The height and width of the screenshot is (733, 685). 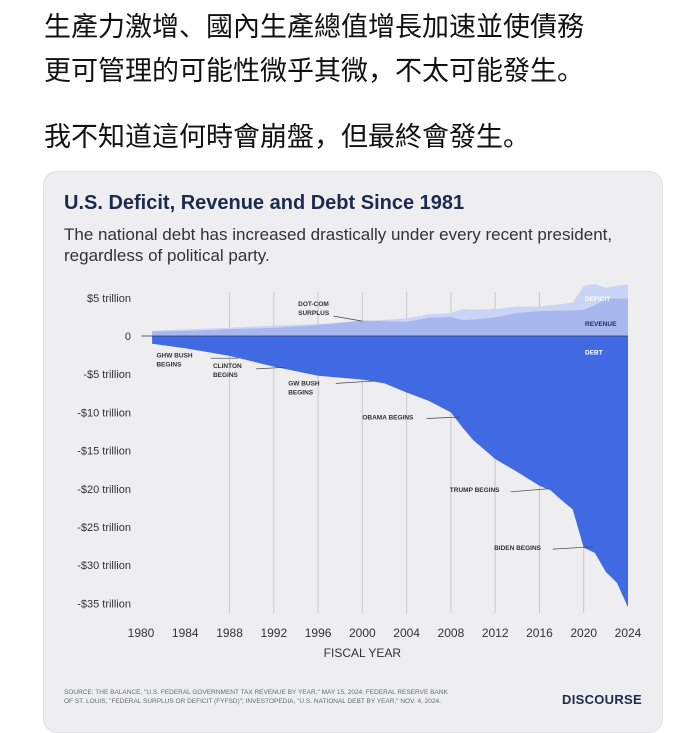 I want to click on x-tick-label: 1988, so click(x=229, y=633).